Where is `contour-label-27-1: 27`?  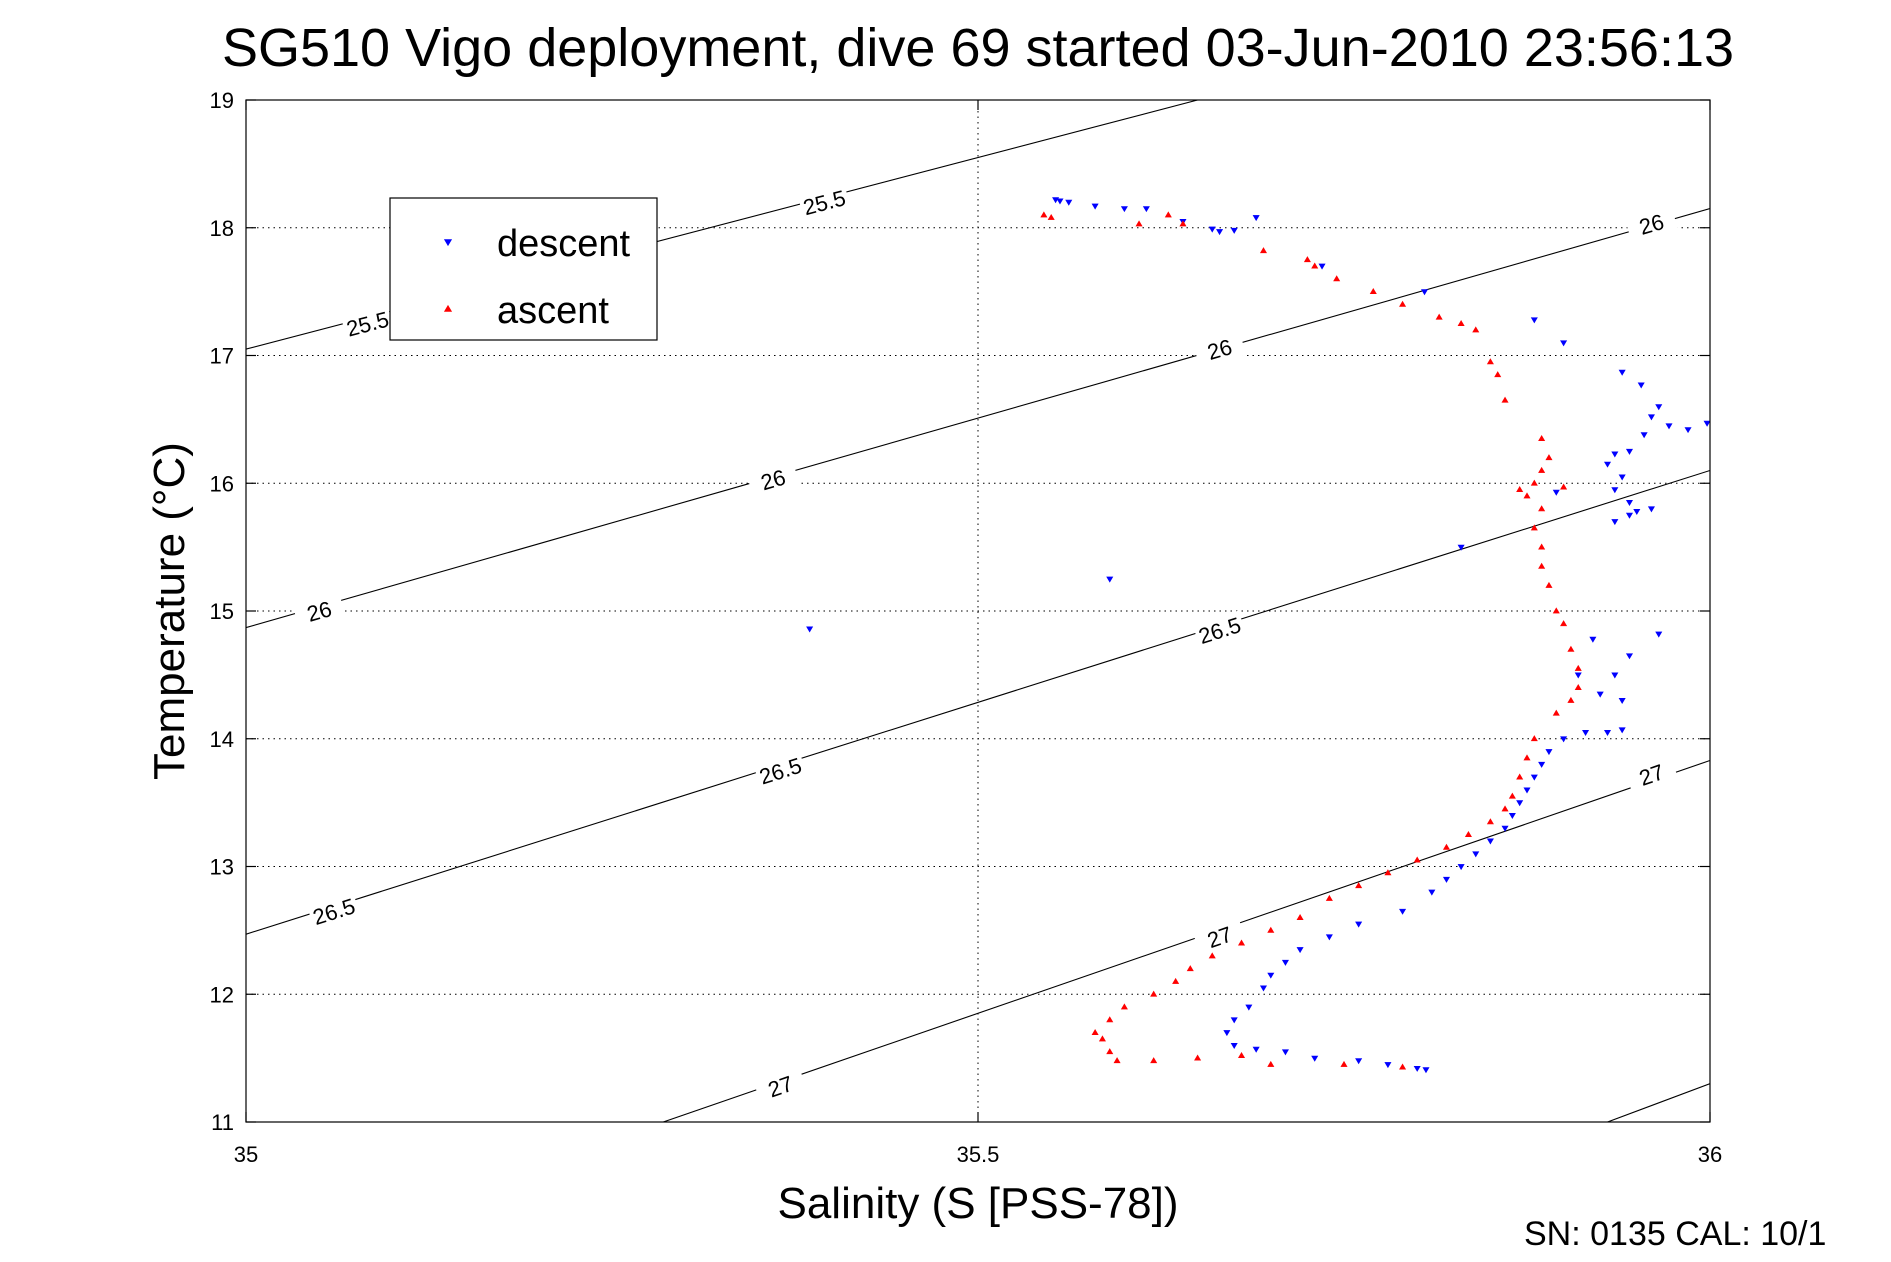
contour-label-27-1: 27 is located at coordinates (1219, 936).